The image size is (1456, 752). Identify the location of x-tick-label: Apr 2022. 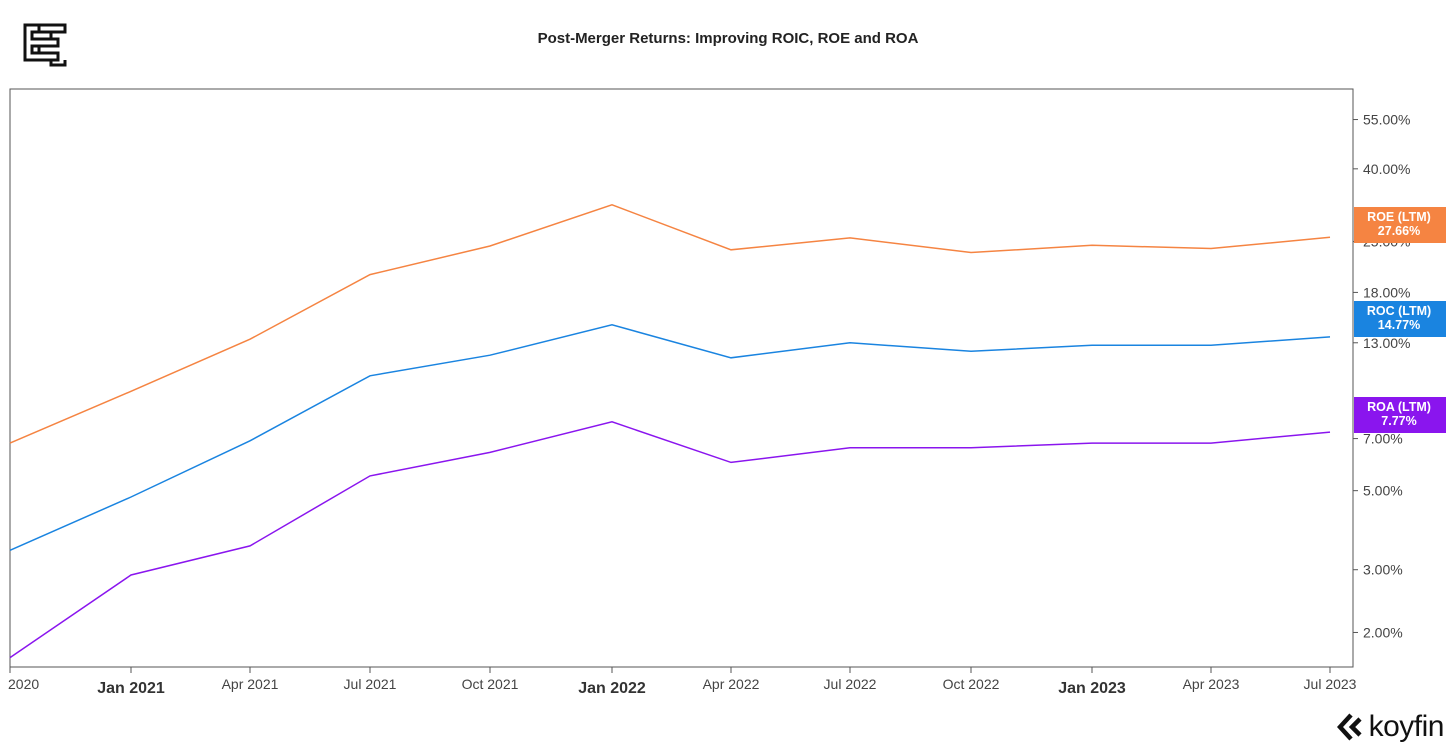
(731, 684).